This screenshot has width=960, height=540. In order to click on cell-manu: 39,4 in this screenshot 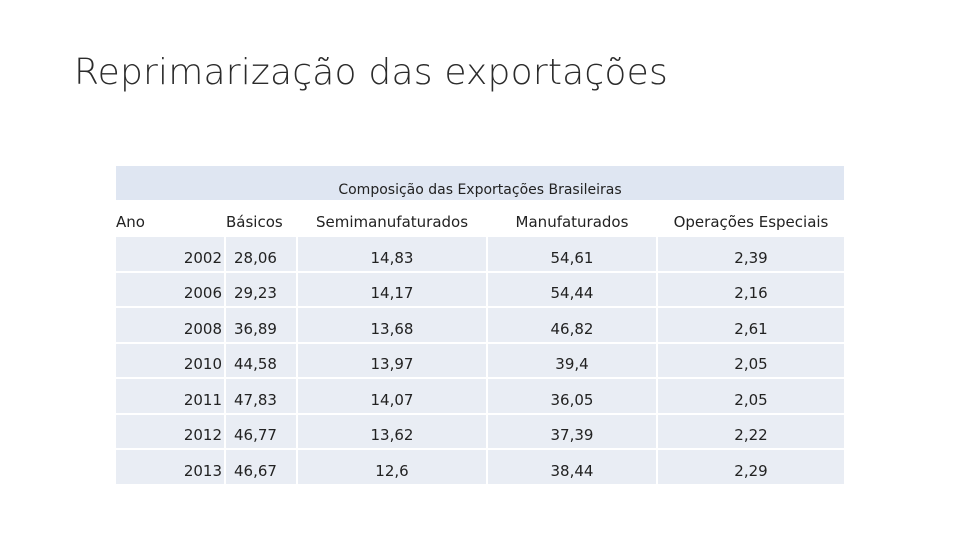, I will do `click(573, 361)`.